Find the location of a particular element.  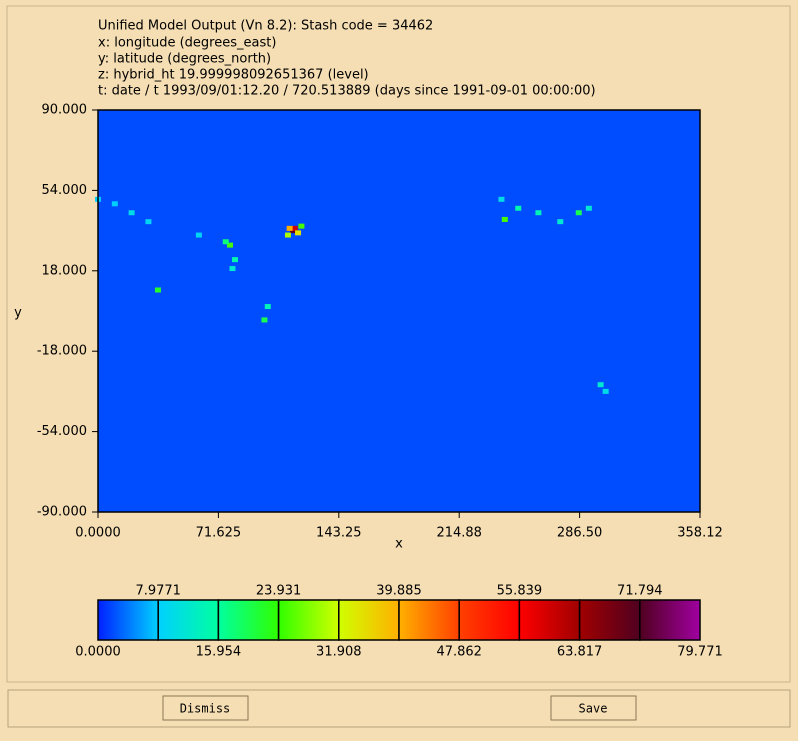

y-tick-label: -18.000 is located at coordinates (62, 351).